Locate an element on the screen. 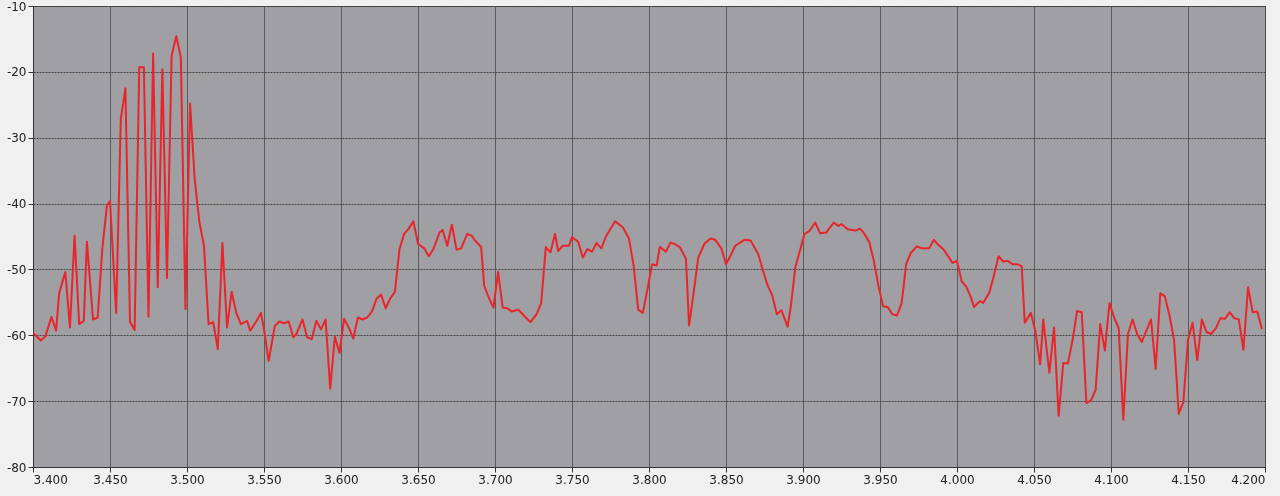 The height and width of the screenshot is (496, 1280). y-tick-label: -50 is located at coordinates (16, 269).